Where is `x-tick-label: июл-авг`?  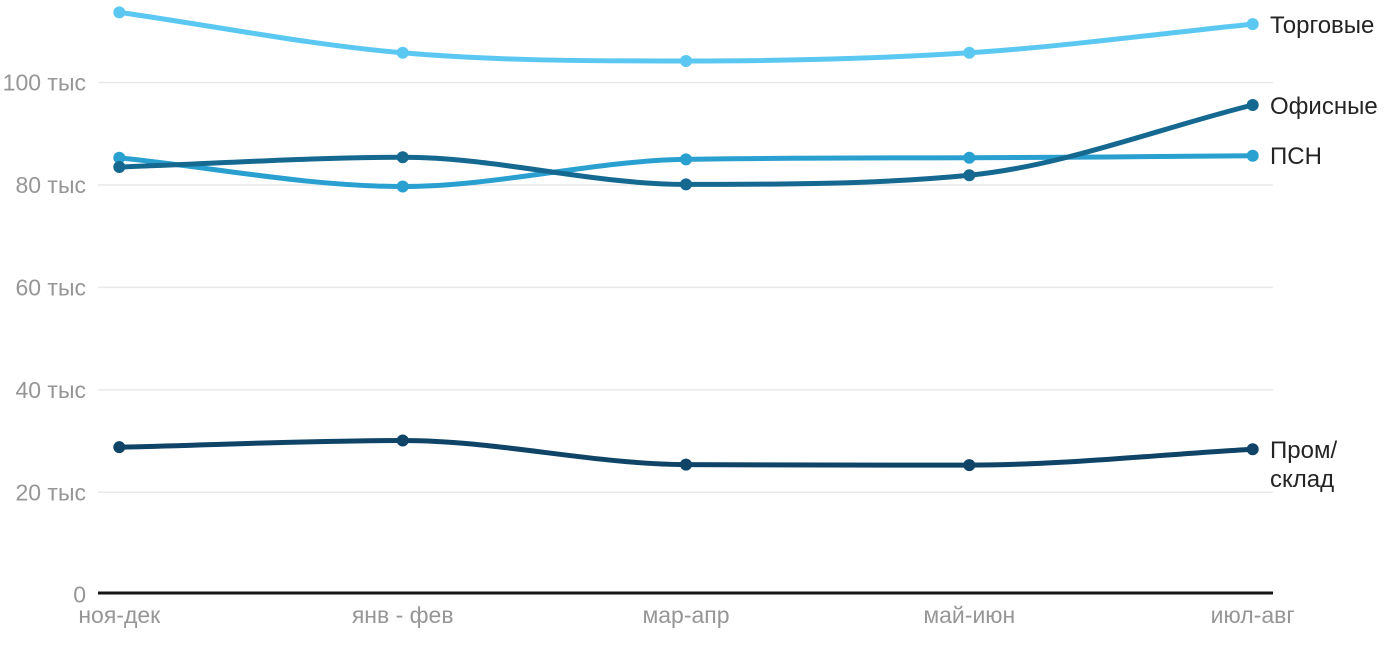 x-tick-label: июл-авг is located at coordinates (1253, 615).